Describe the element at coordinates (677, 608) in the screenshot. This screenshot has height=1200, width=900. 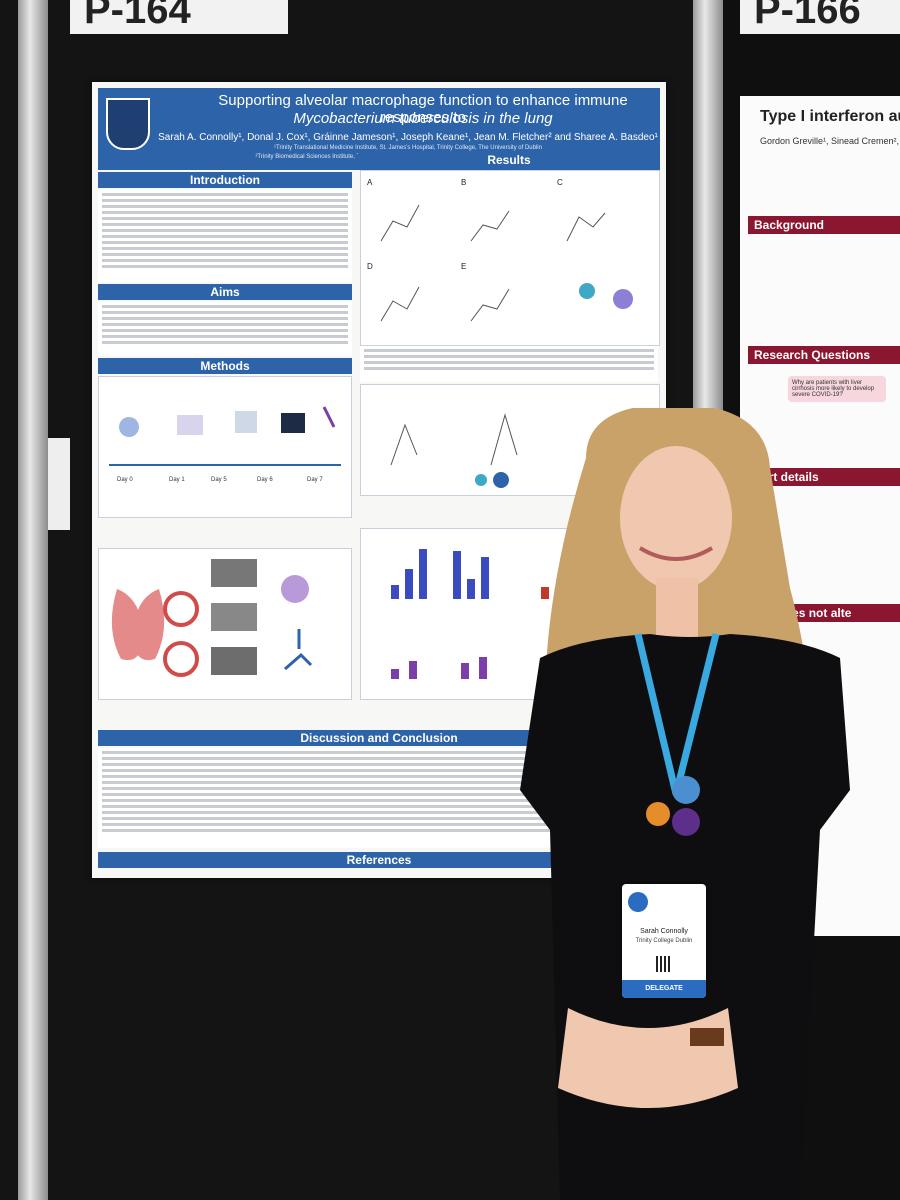
I see `neck` at that location.